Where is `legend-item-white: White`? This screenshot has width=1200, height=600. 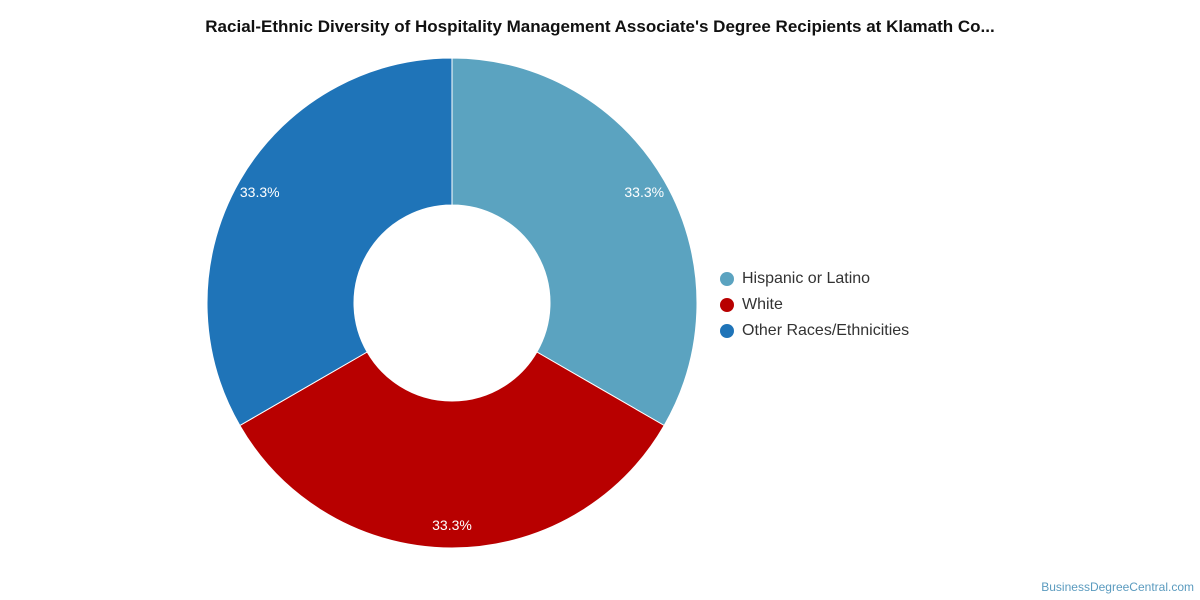
legend-item-white: White is located at coordinates (814, 305).